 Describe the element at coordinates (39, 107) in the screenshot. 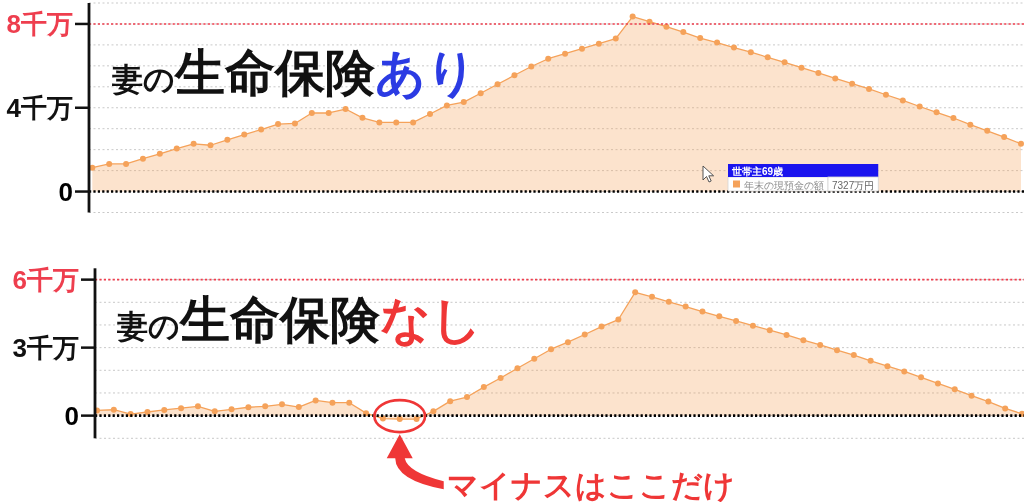

I see `y-tick-label: 4千万` at that location.